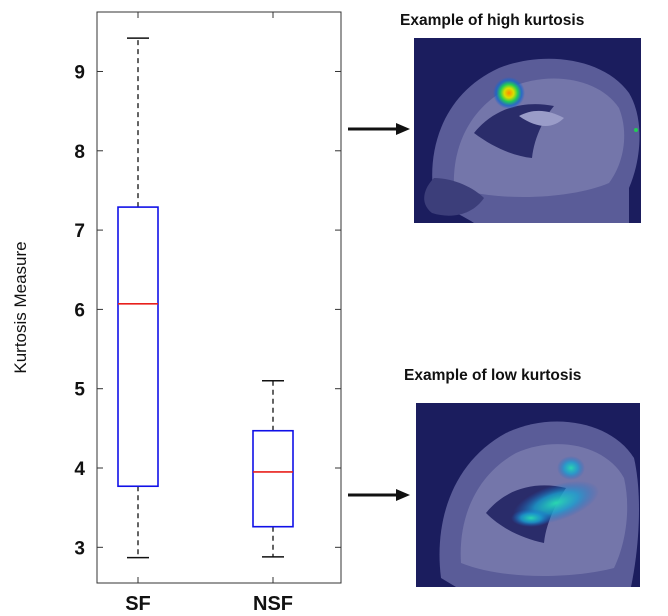 This screenshot has width=668, height=616. What do you see at coordinates (138, 604) in the screenshot?
I see `x-category-label: SF` at bounding box center [138, 604].